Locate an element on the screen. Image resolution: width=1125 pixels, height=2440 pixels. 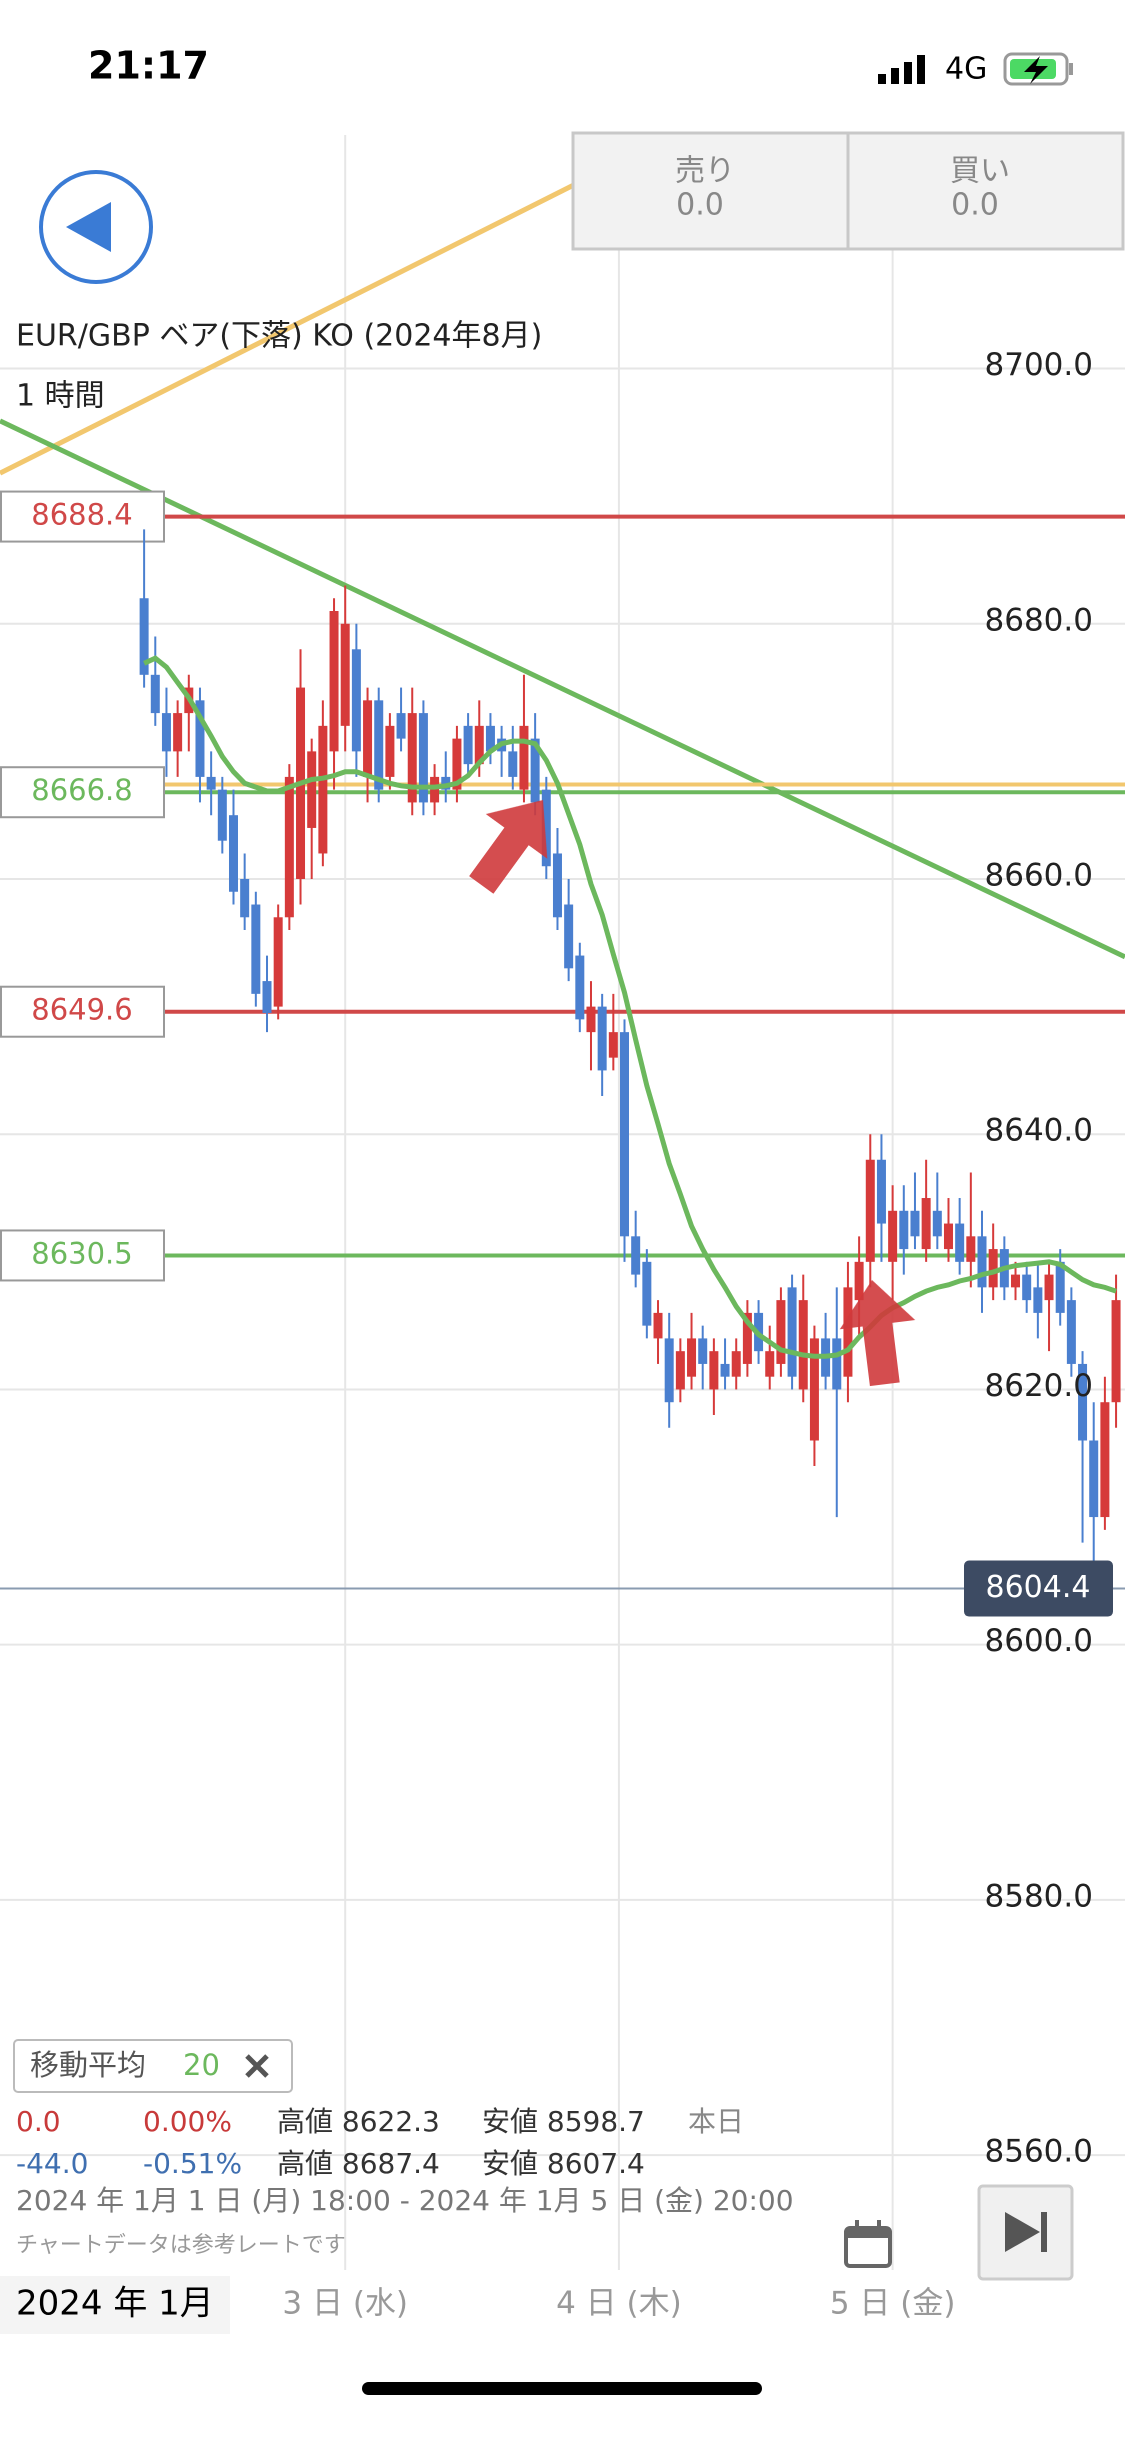
level-label: 8688.4 is located at coordinates (81, 515).